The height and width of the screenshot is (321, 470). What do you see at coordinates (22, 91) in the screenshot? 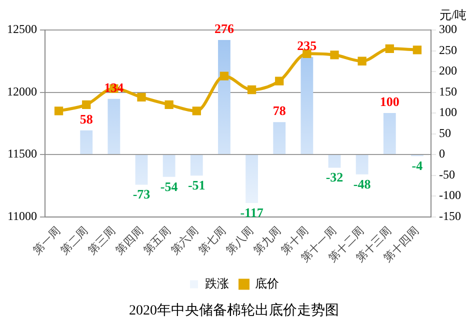
I see `y-tick-label: 12000` at bounding box center [22, 91].